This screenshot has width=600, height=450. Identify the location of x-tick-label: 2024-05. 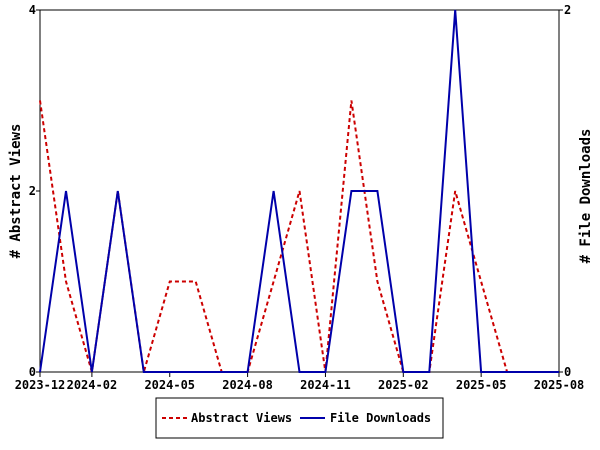
(169, 385).